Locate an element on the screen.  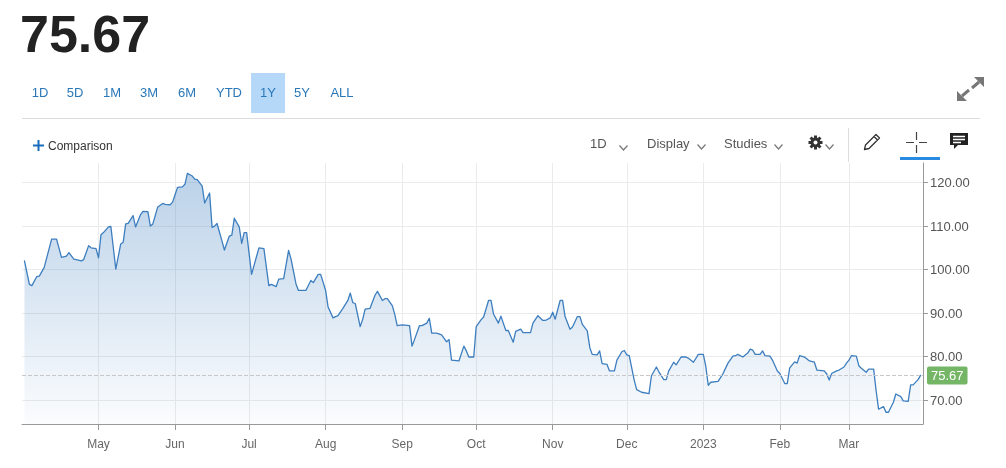
text: 1Y is located at coordinates (268, 93).